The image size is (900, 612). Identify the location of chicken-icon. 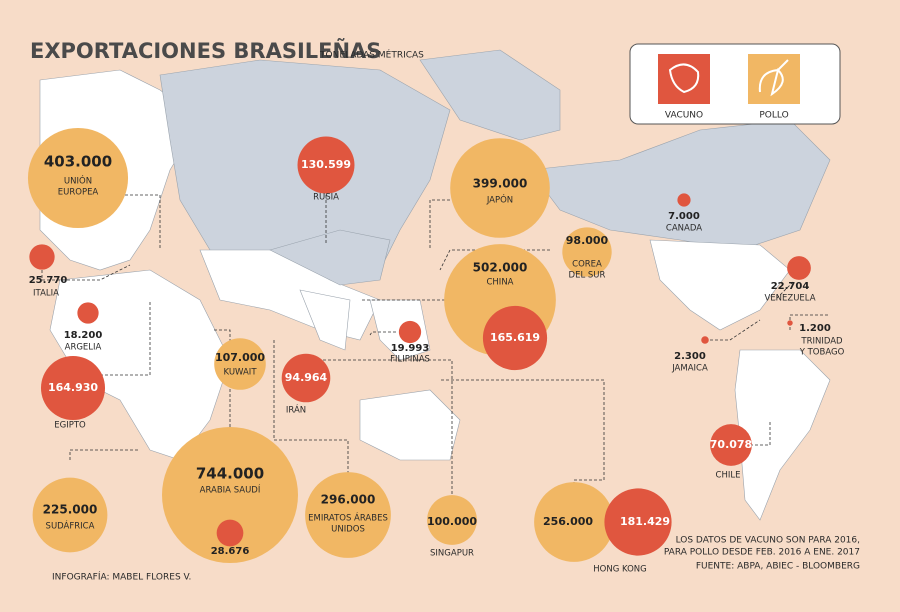
(773, 78).